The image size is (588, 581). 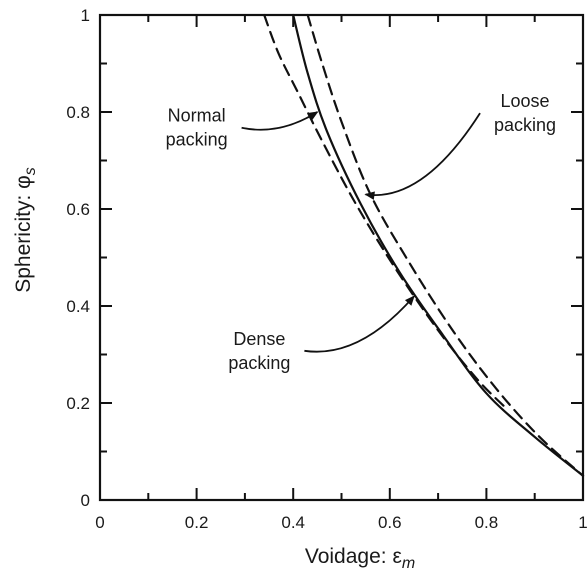 I want to click on y-axis-title-subscript: s, so click(x=30, y=171).